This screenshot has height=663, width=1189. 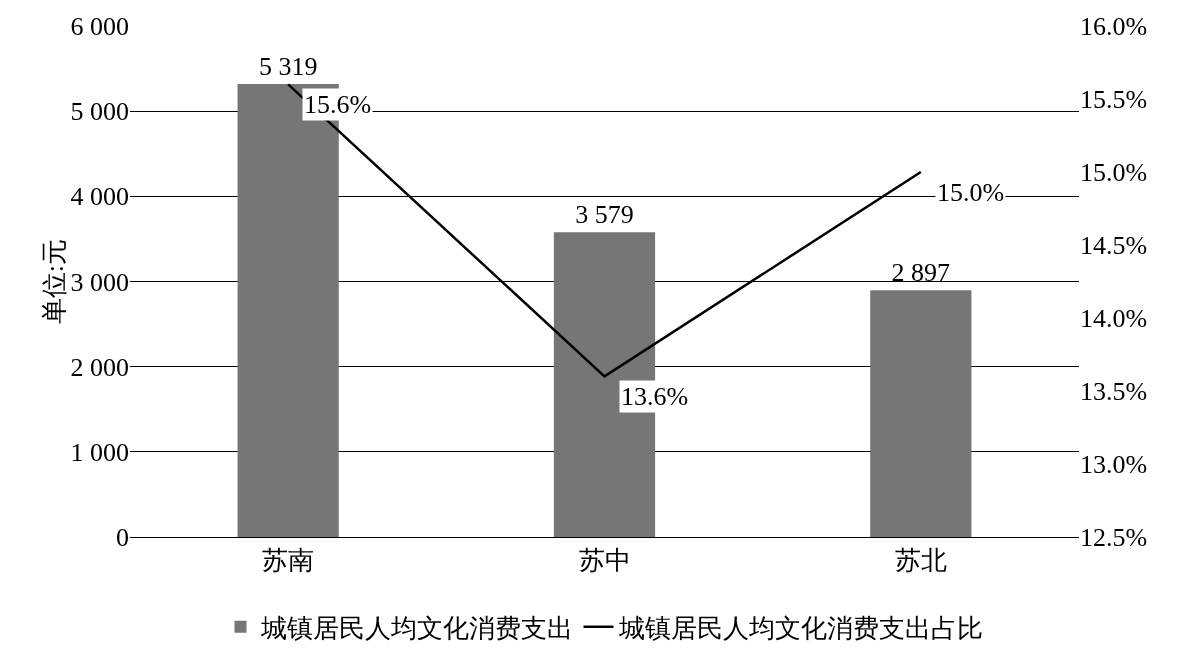 I want to click on y-tick-label: 1 000, so click(x=99, y=452).